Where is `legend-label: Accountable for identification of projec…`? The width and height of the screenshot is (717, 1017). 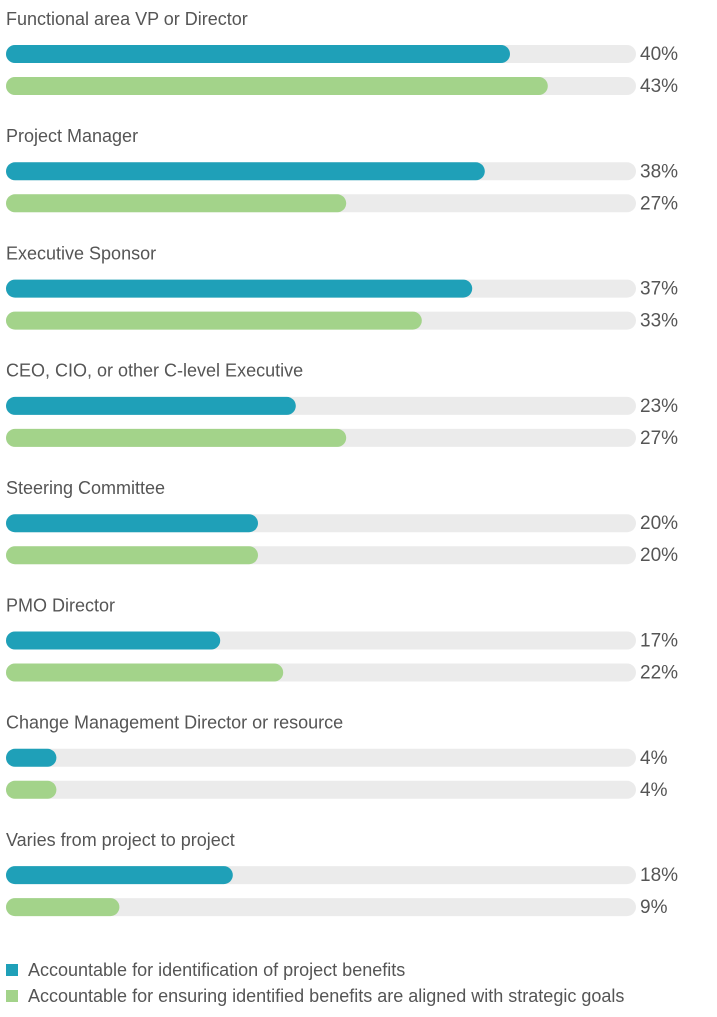
legend-label: Accountable for identification of projec… is located at coordinates (216, 970).